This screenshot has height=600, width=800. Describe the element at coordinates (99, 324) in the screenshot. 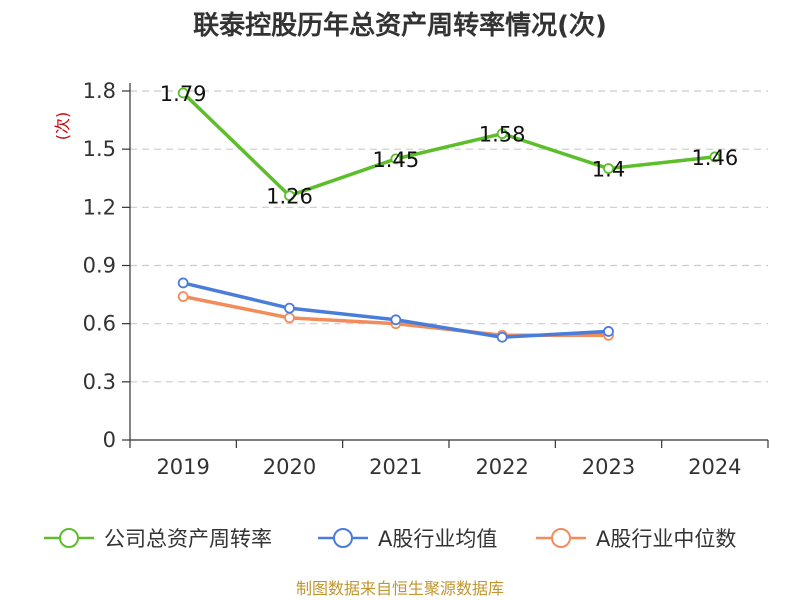

I see `y-tick-label: 0.6` at that location.